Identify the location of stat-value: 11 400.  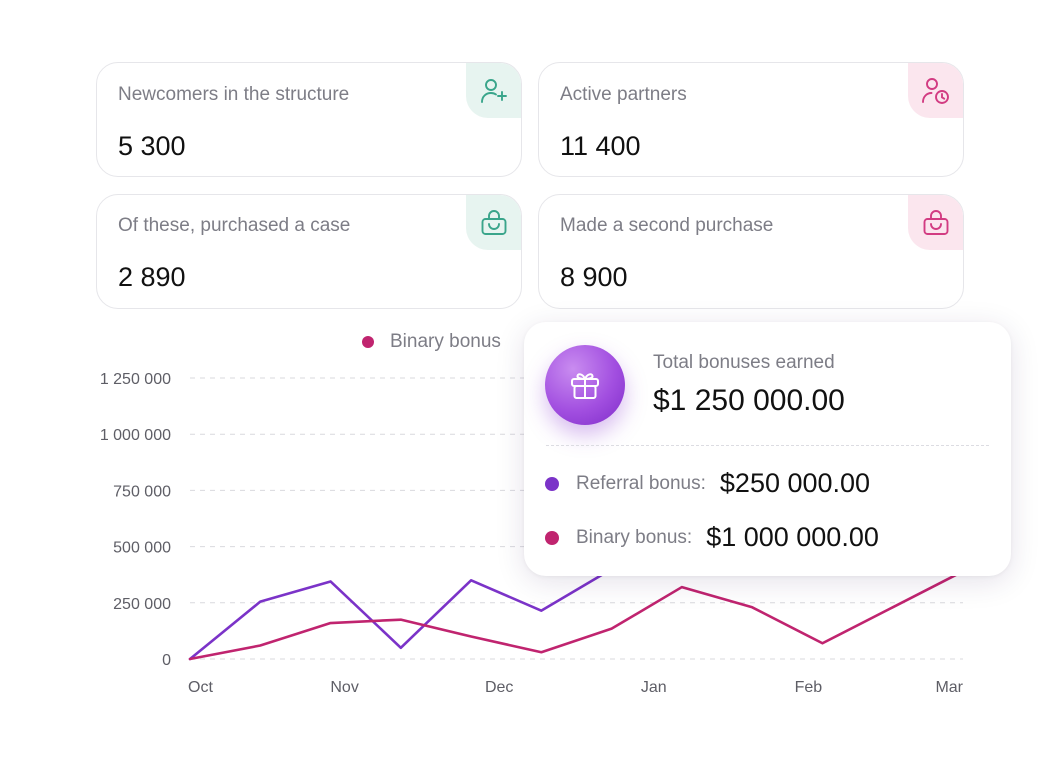
(600, 146).